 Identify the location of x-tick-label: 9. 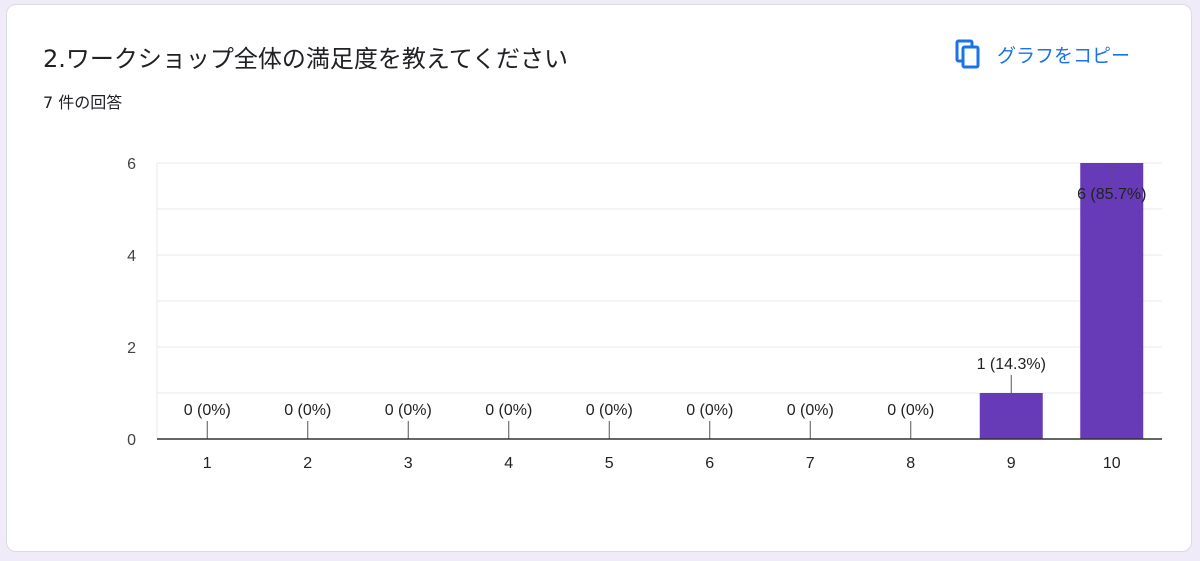
(1011, 463).